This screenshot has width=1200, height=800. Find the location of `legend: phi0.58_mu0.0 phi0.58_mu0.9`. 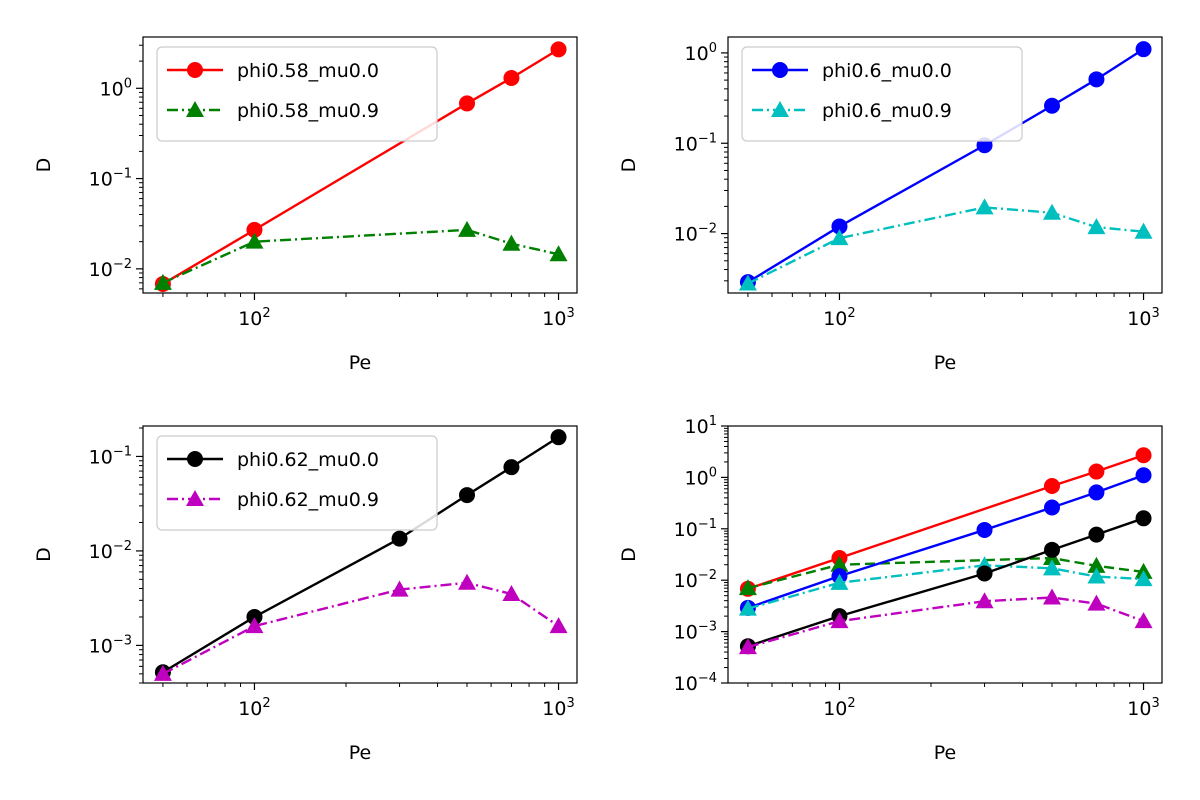

legend: phi0.58_mu0.0 phi0.58_mu0.9 is located at coordinates (297, 94).